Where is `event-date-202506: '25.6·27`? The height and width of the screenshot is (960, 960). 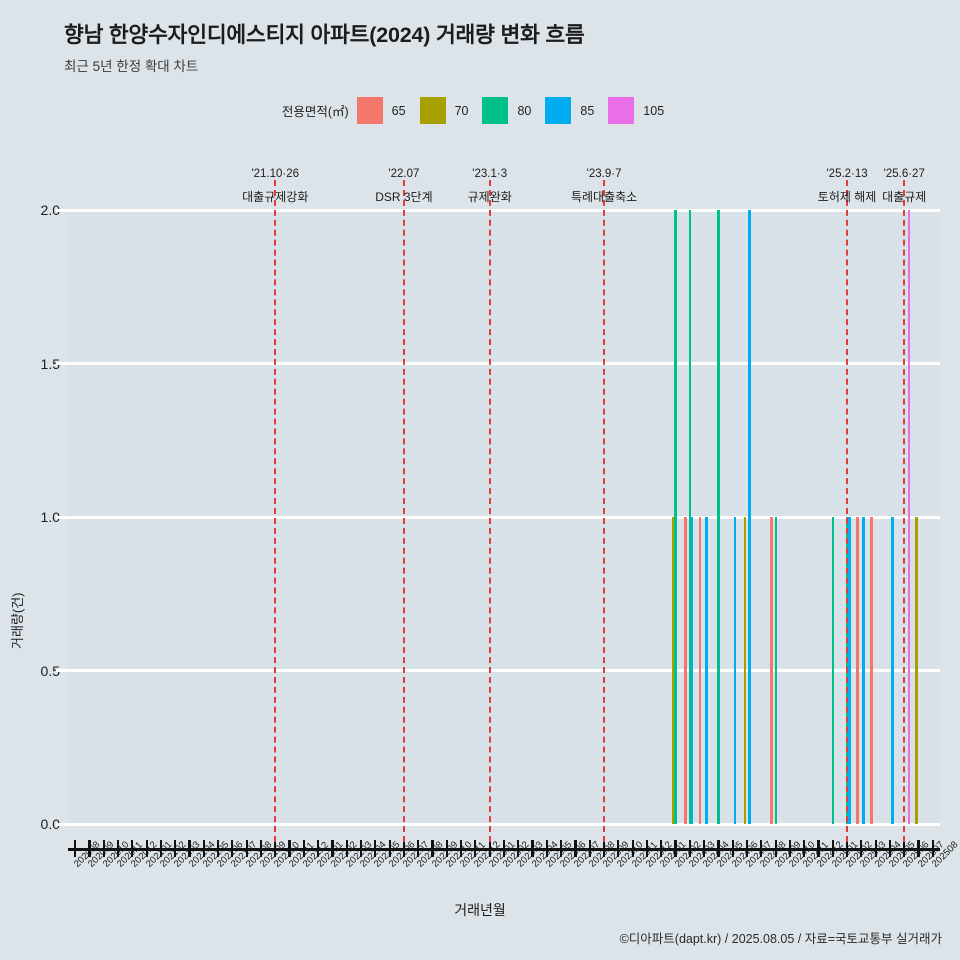 event-date-202506: '25.6·27 is located at coordinates (904, 174).